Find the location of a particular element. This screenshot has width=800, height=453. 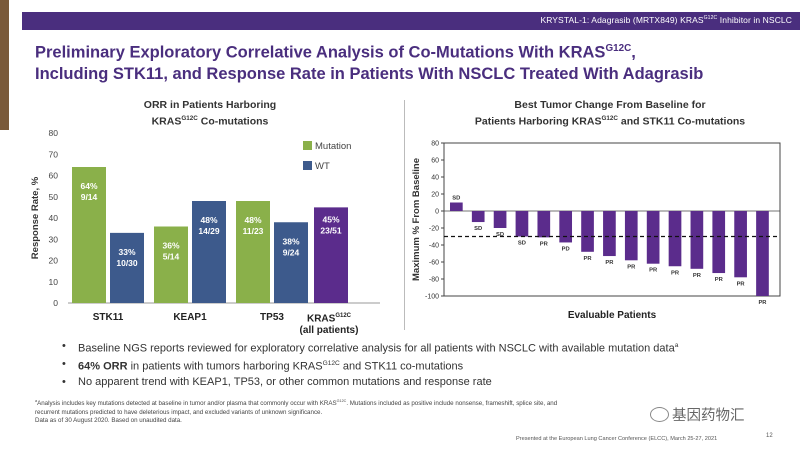

plot-frame is located at coordinates (612, 219).